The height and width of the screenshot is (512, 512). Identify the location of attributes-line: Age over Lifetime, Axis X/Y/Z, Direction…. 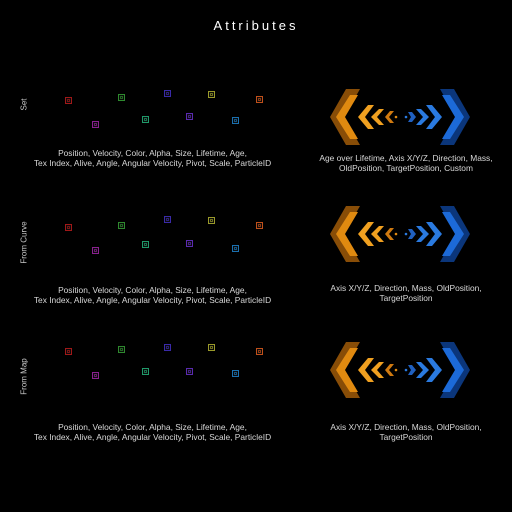
(406, 158).